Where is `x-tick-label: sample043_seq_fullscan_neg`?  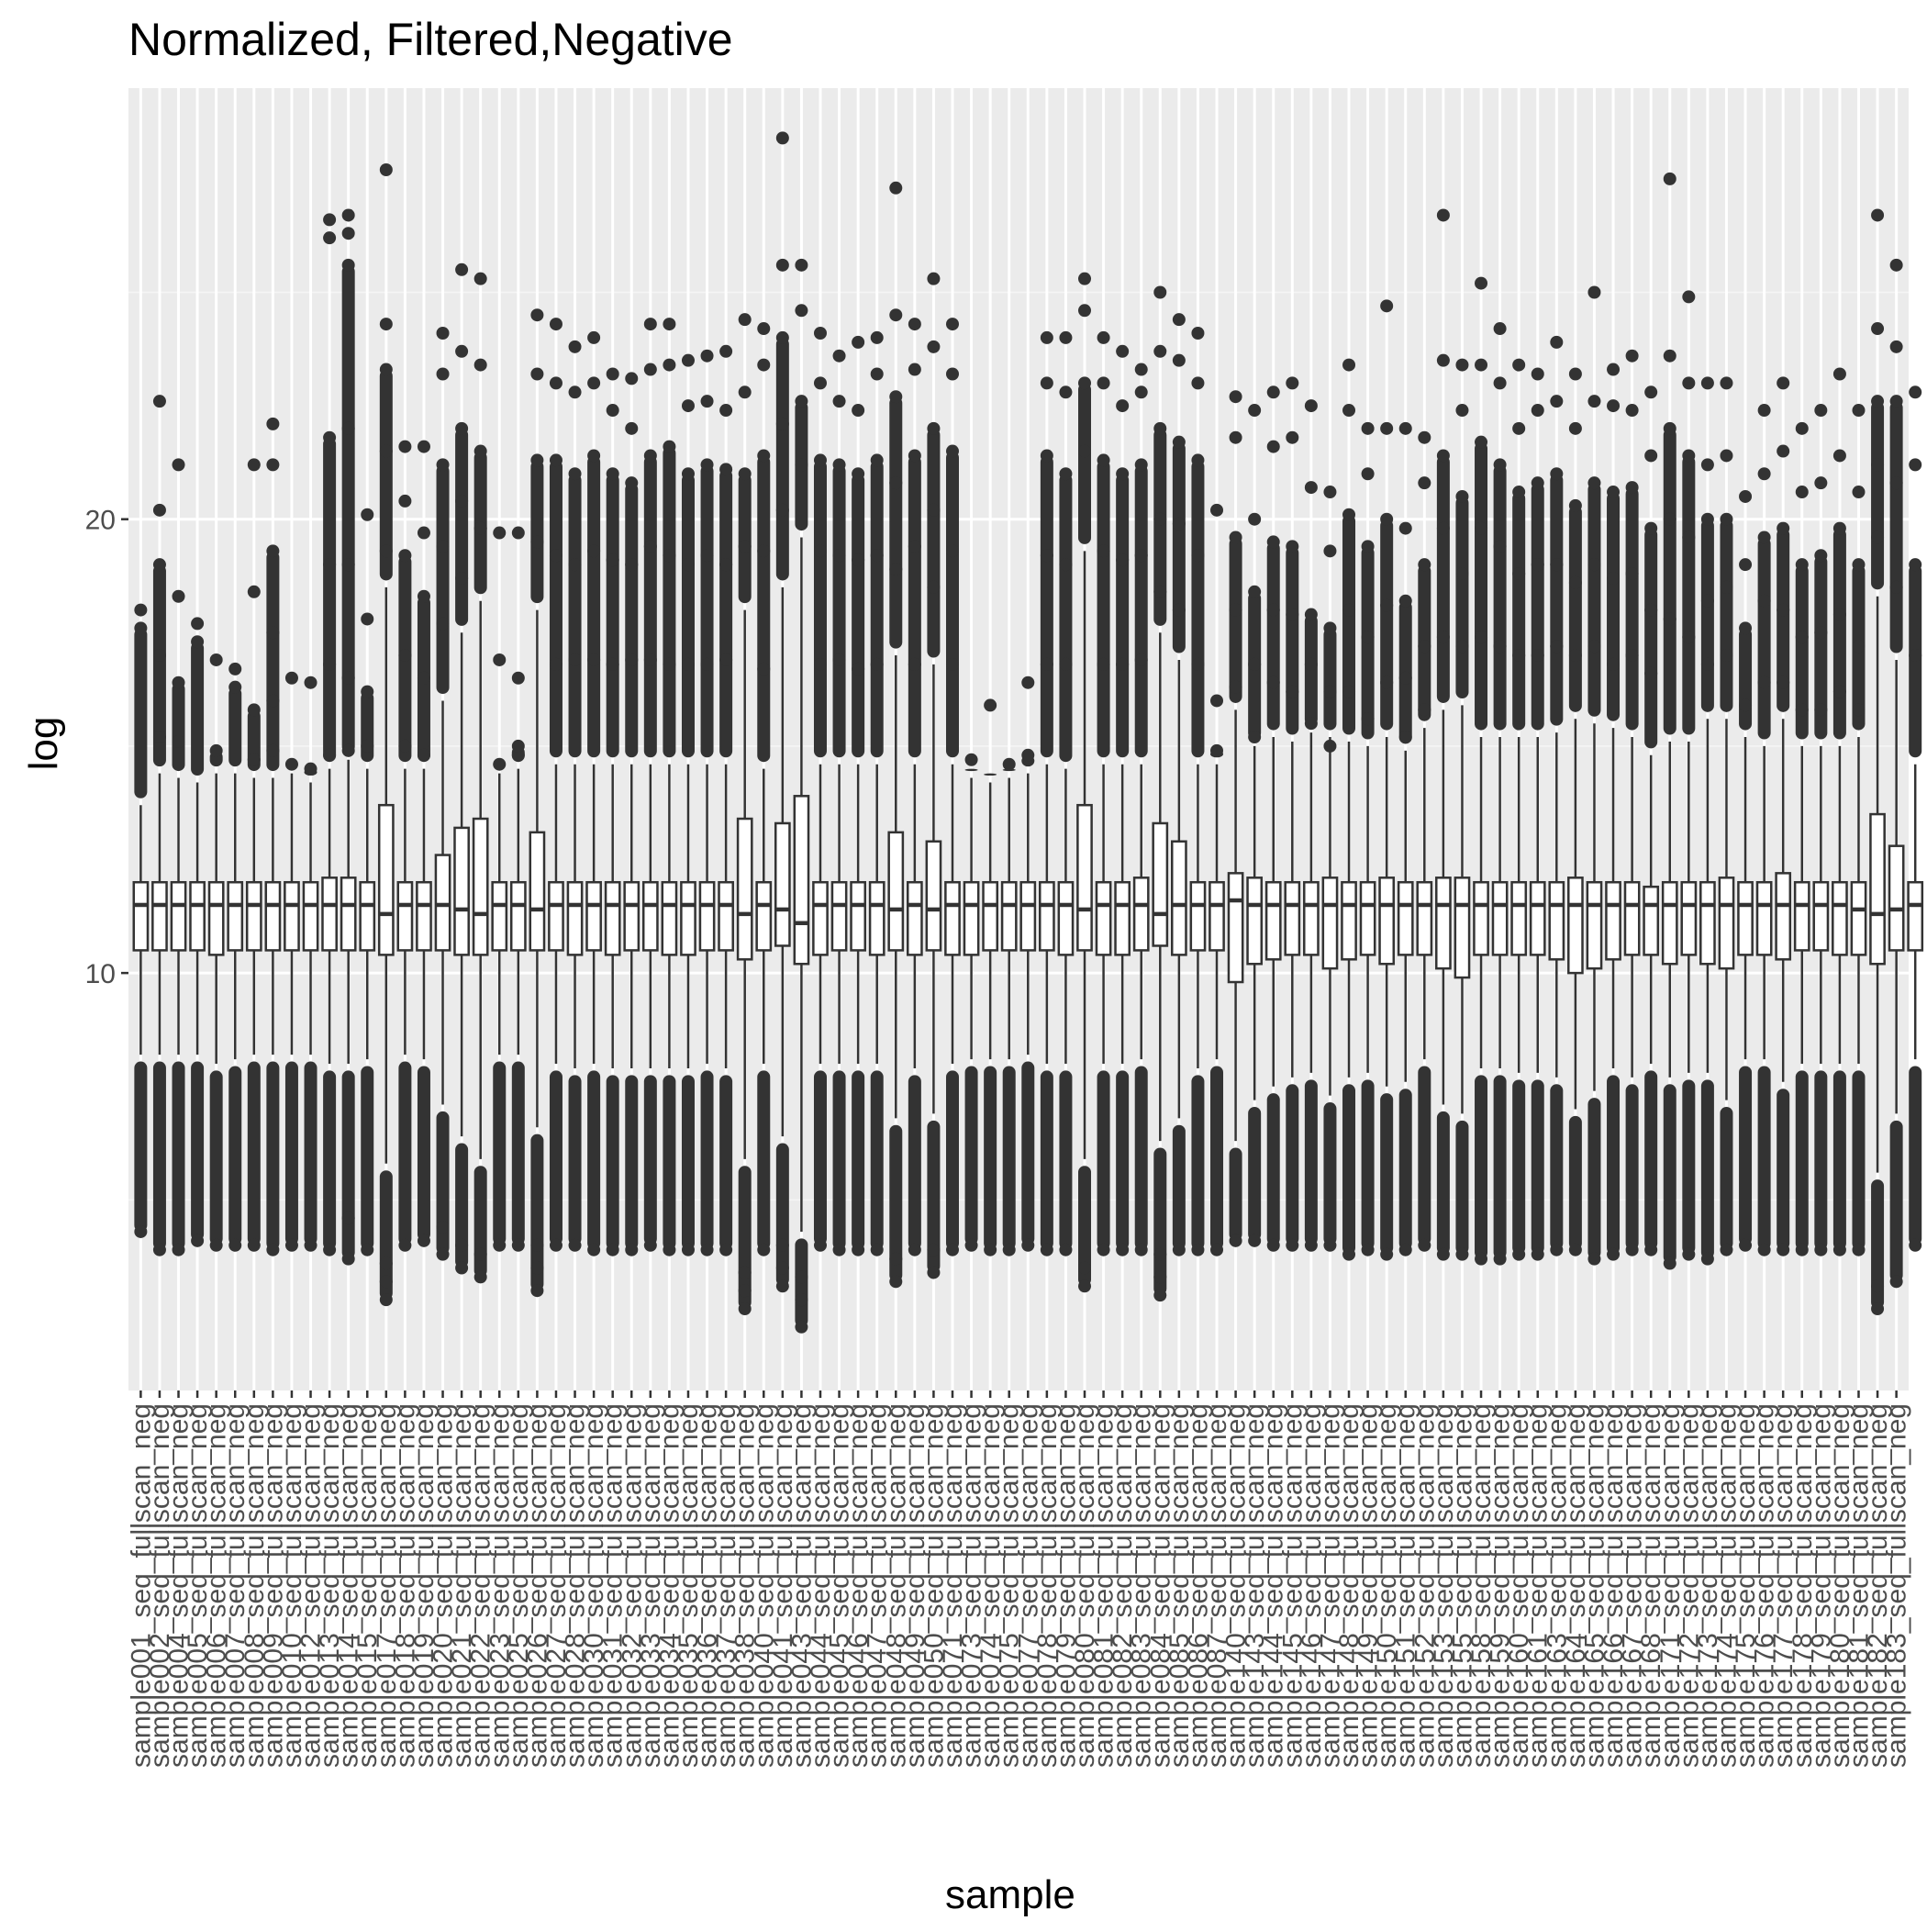
x-tick-label: sample043_seq_fullscan_neg is located at coordinates (801, 1585).